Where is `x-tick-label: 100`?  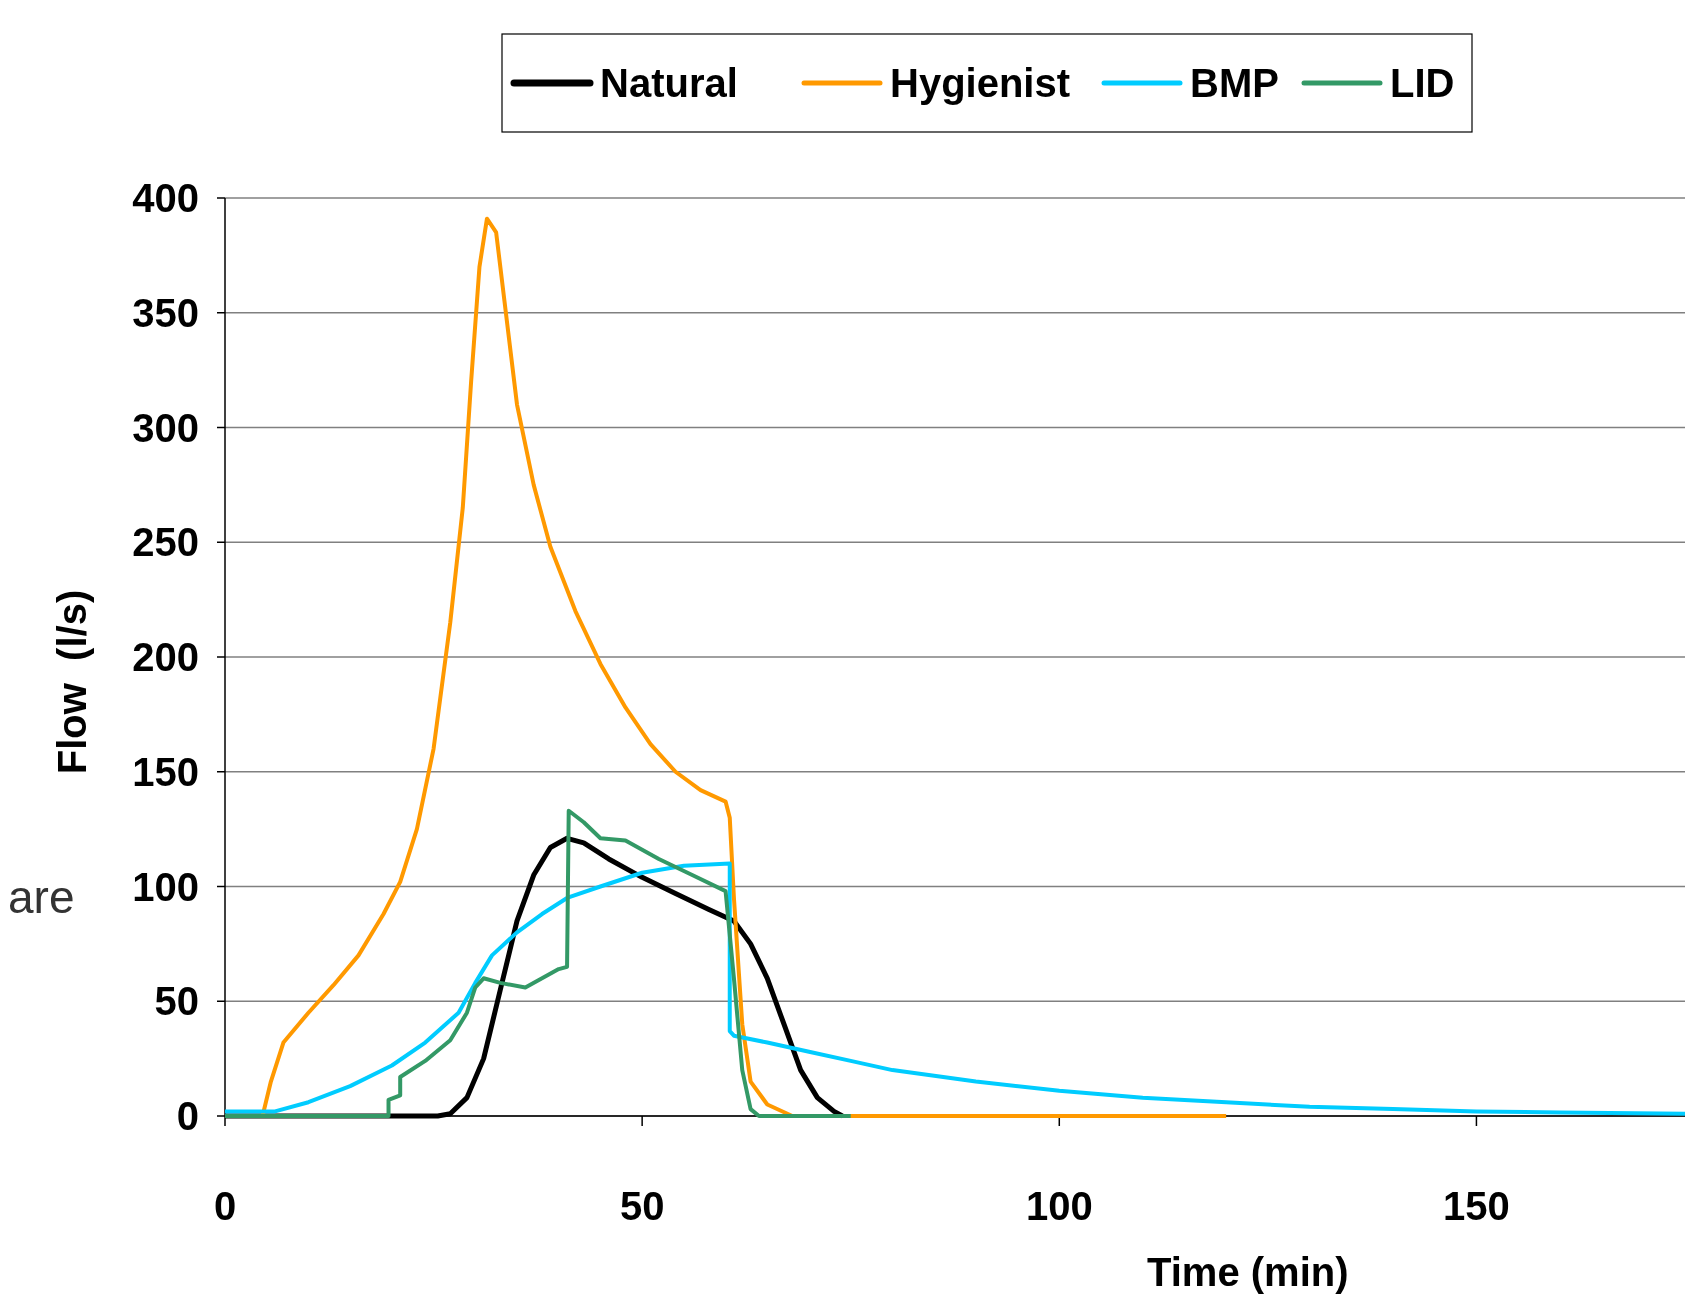 x-tick-label: 100 is located at coordinates (1059, 1206).